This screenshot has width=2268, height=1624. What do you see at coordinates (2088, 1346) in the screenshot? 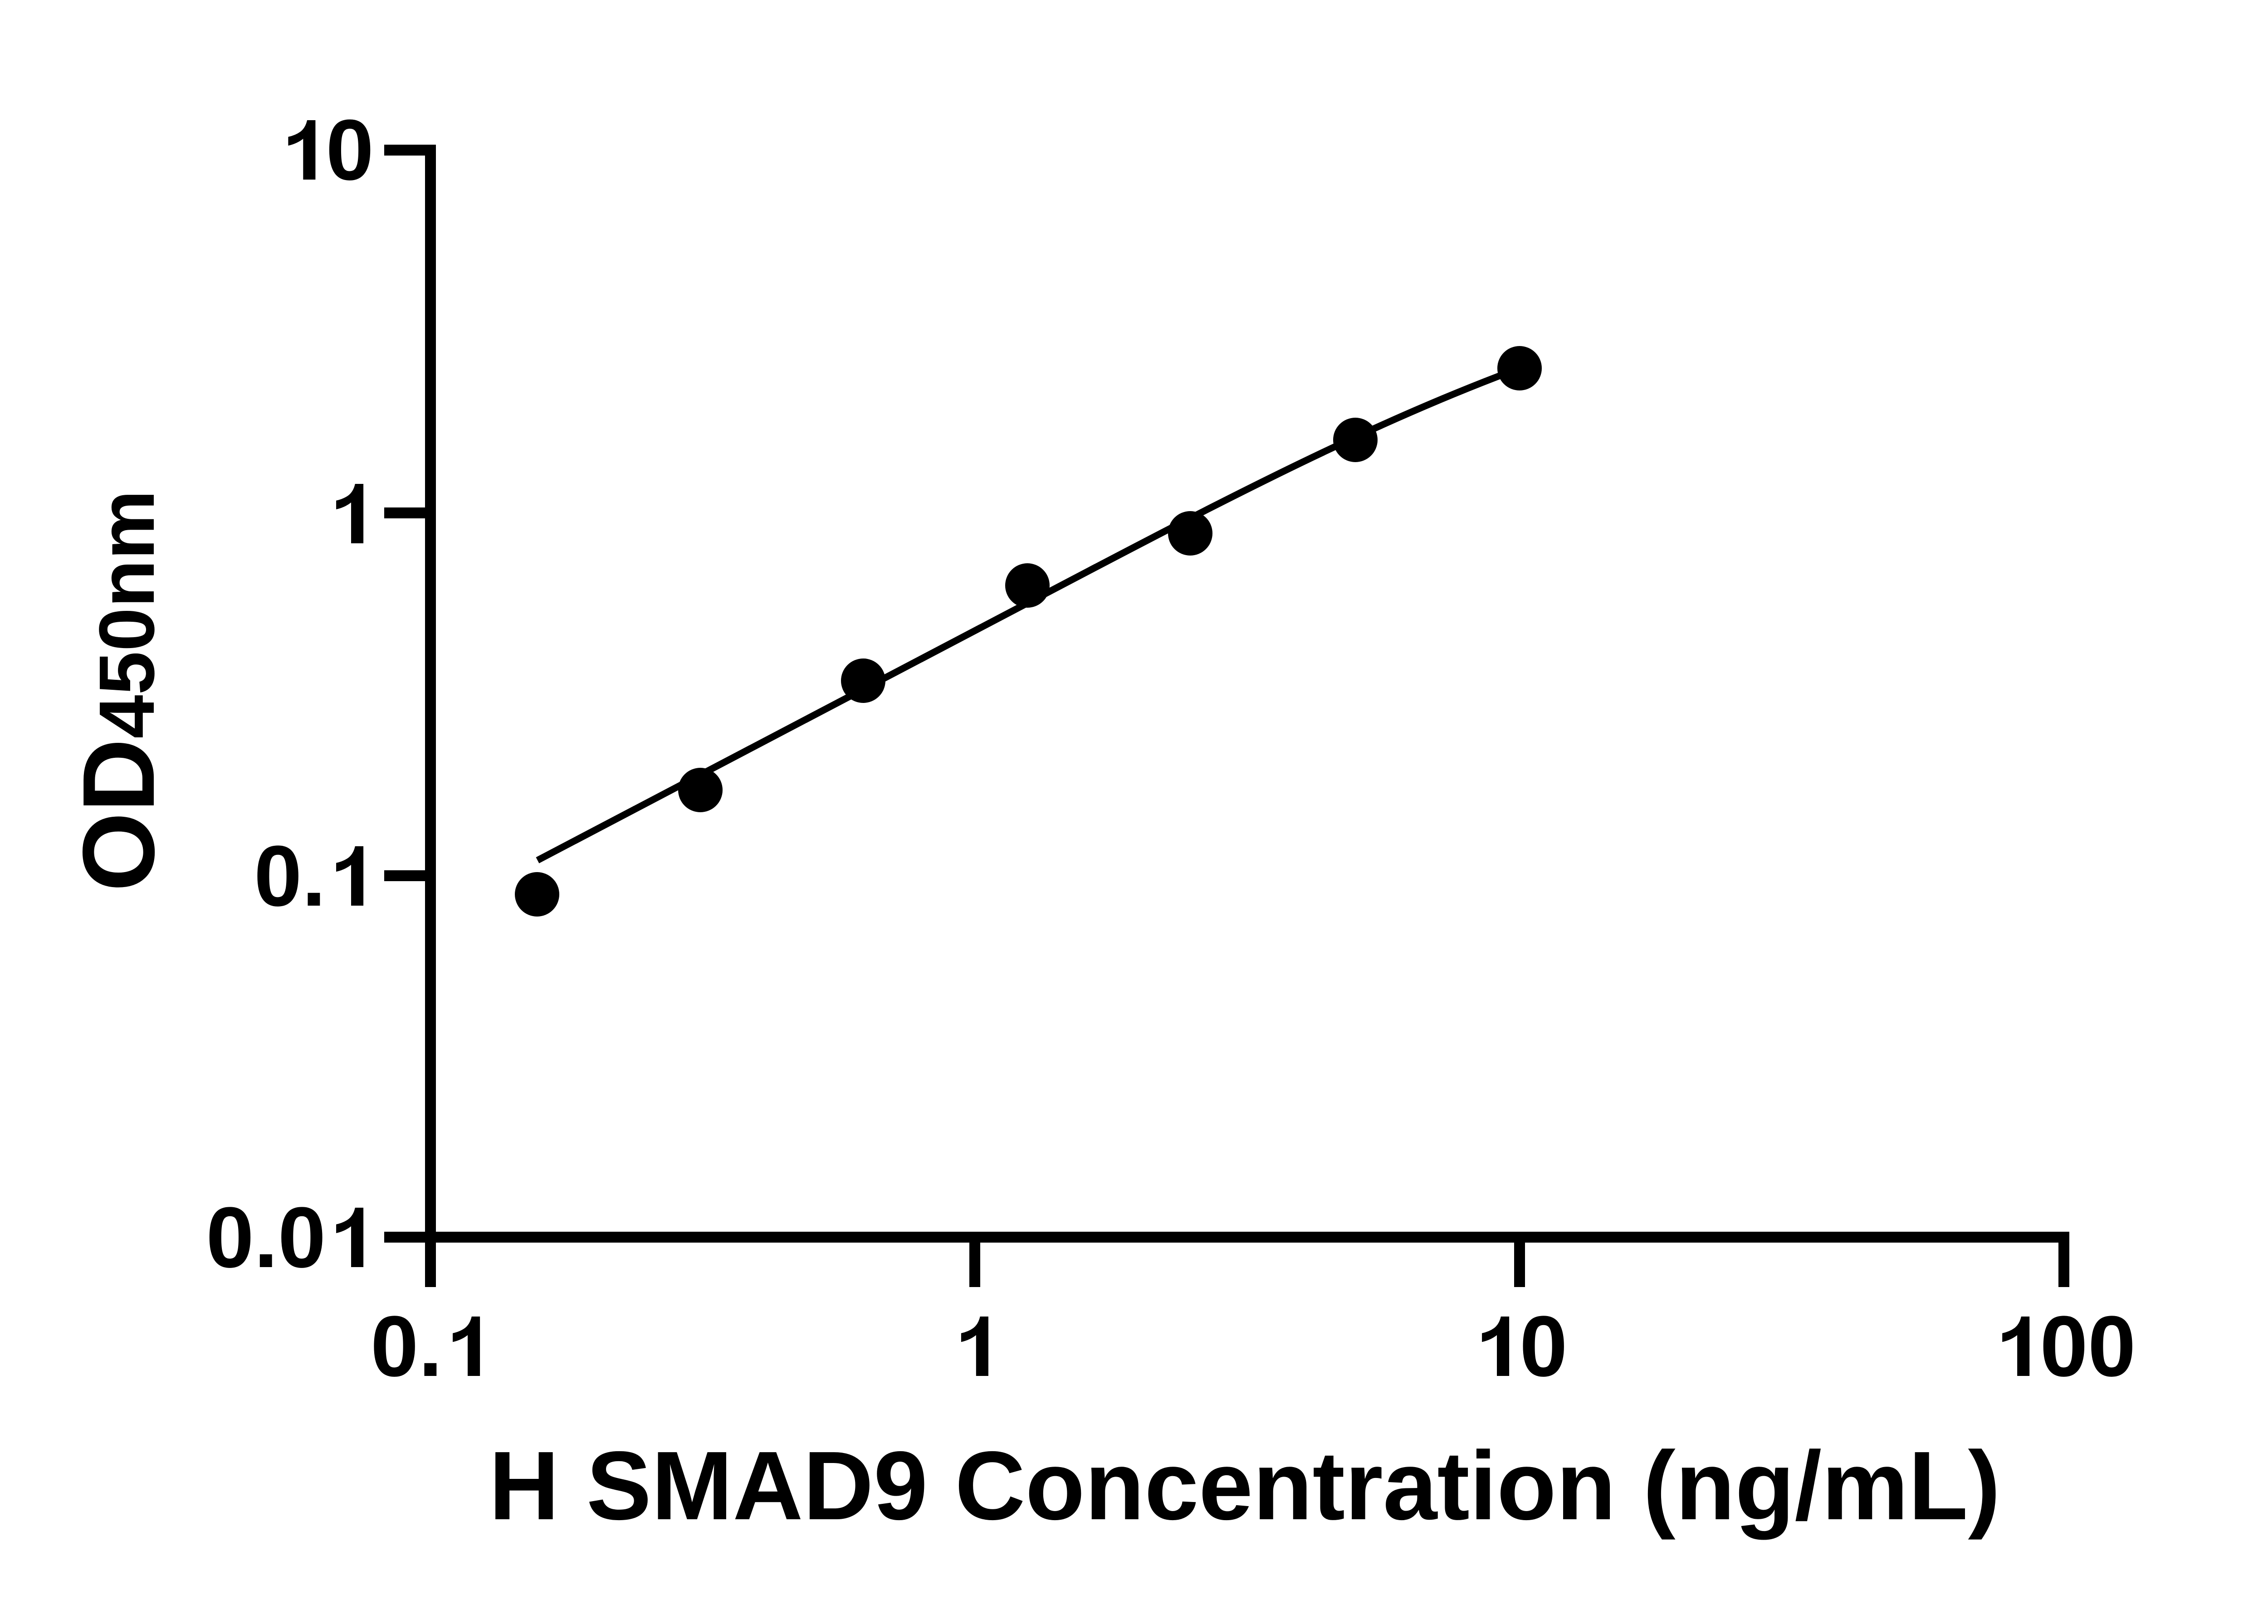
I see `svg-text: 00` at bounding box center [2088, 1346].